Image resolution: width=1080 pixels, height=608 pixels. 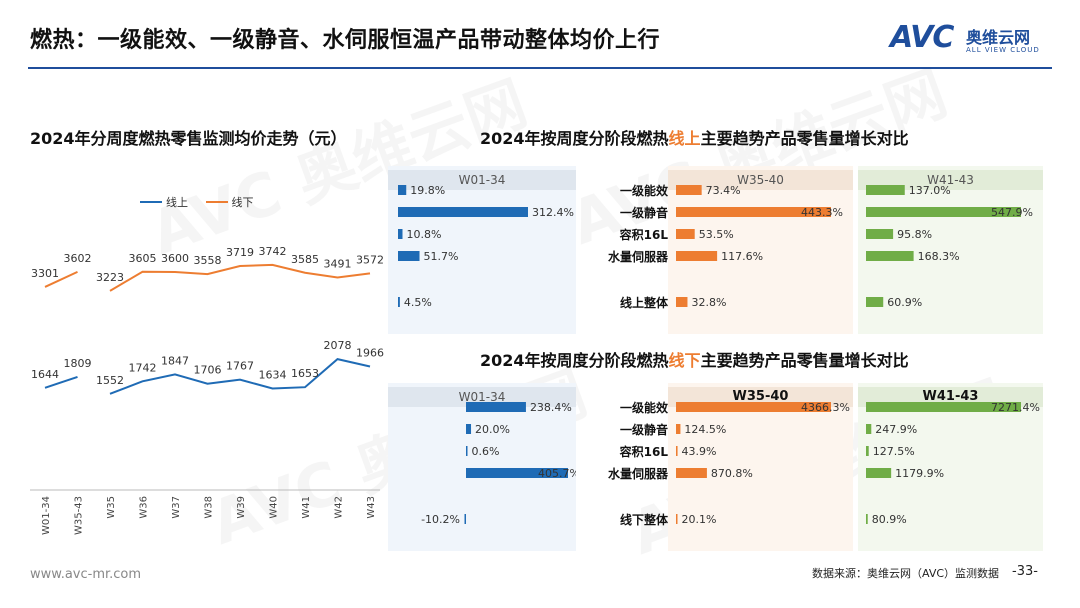 I want to click on panel-w41-43: W41-43 7271.4% 247.9% 127.5% 1179.9% 80.9%, so click(x=950, y=467).